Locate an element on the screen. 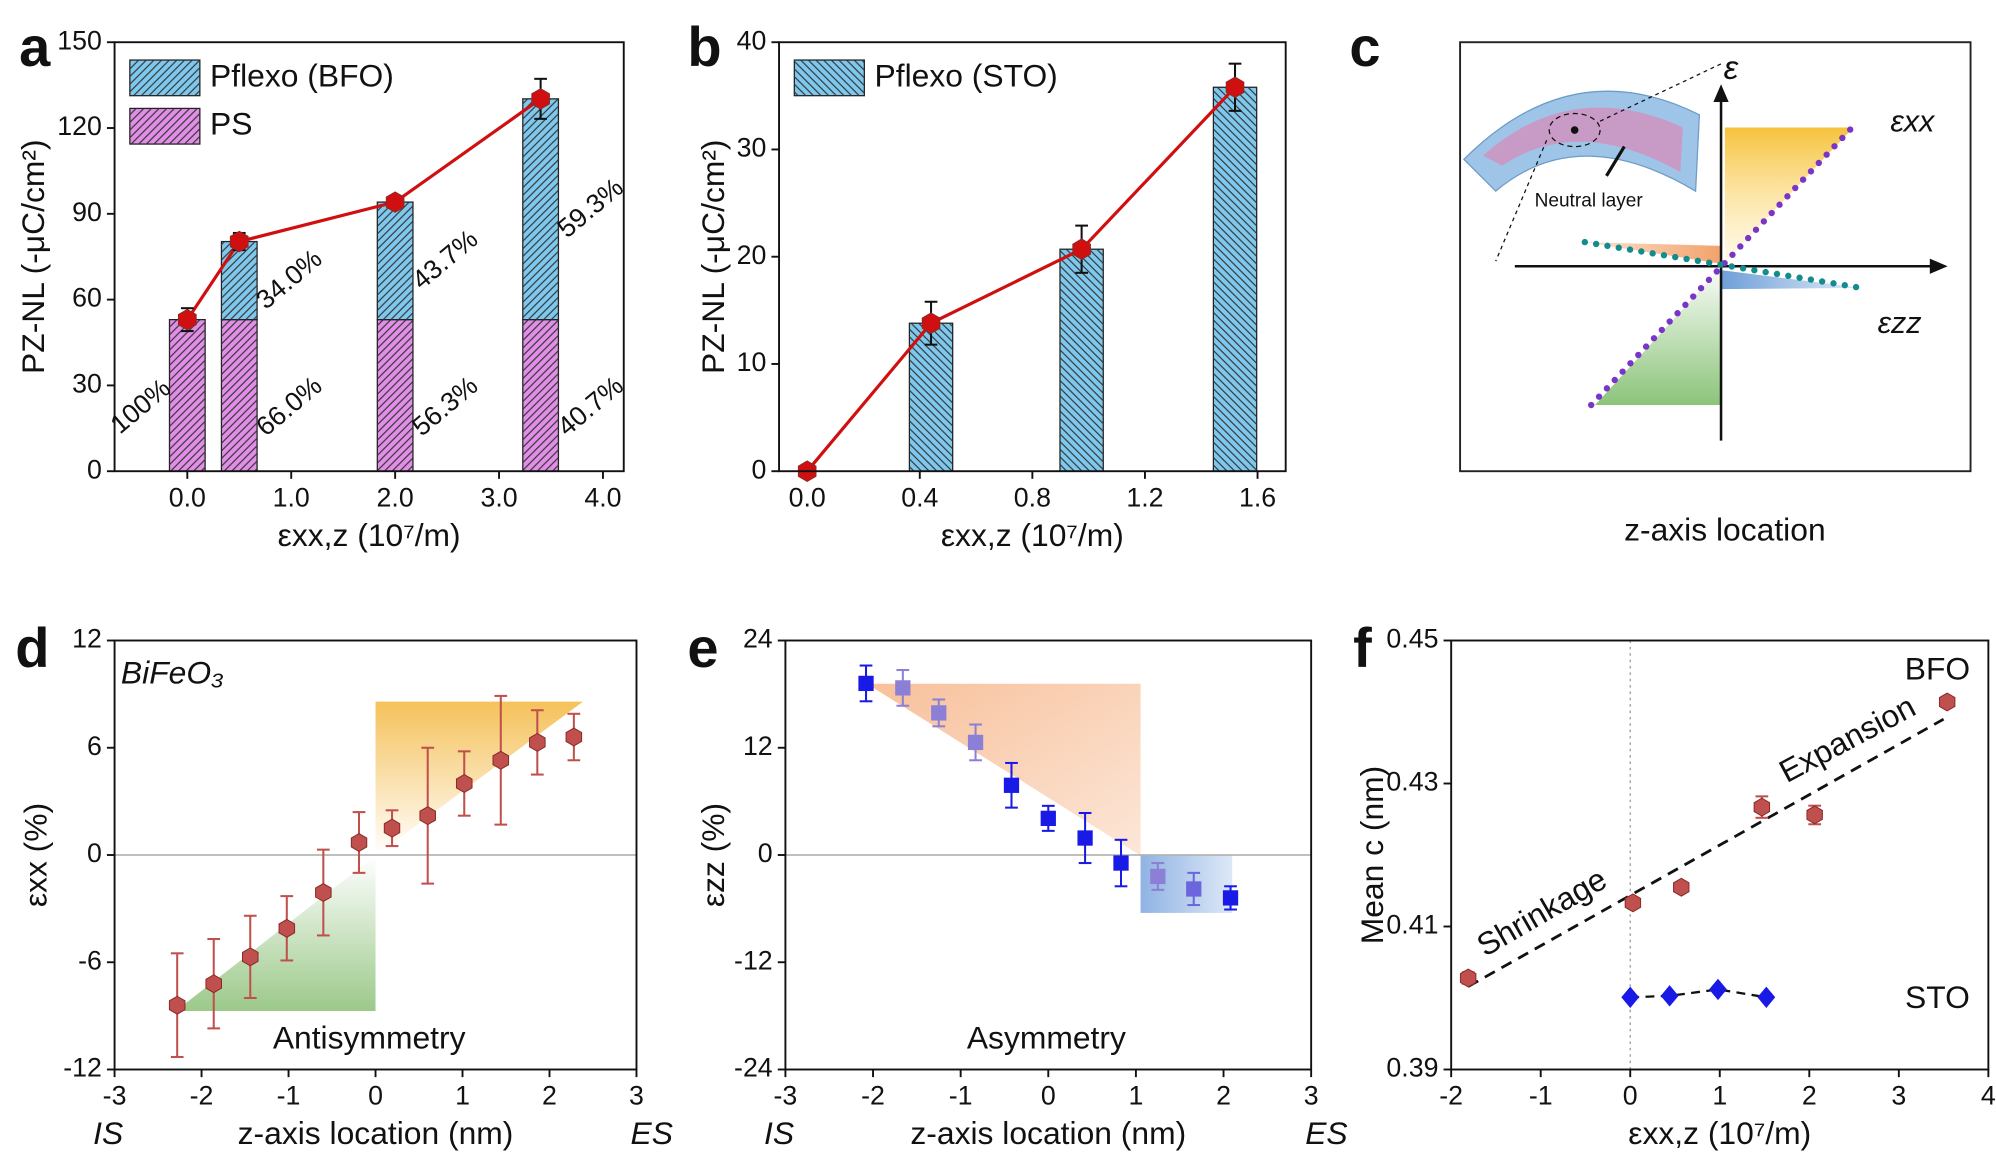 This screenshot has height=1155, width=1996. region-green is located at coordinates (1658, 336).